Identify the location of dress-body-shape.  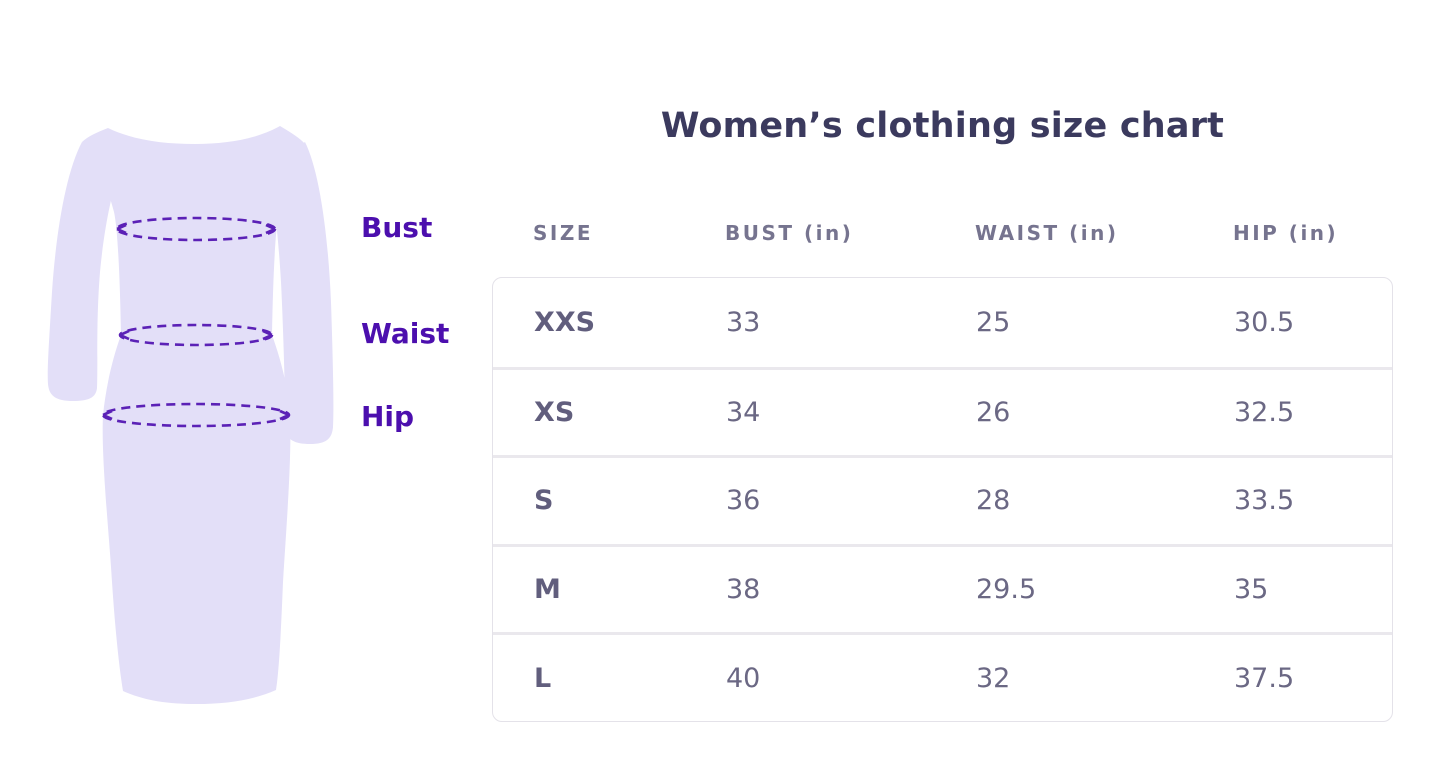
(193, 415).